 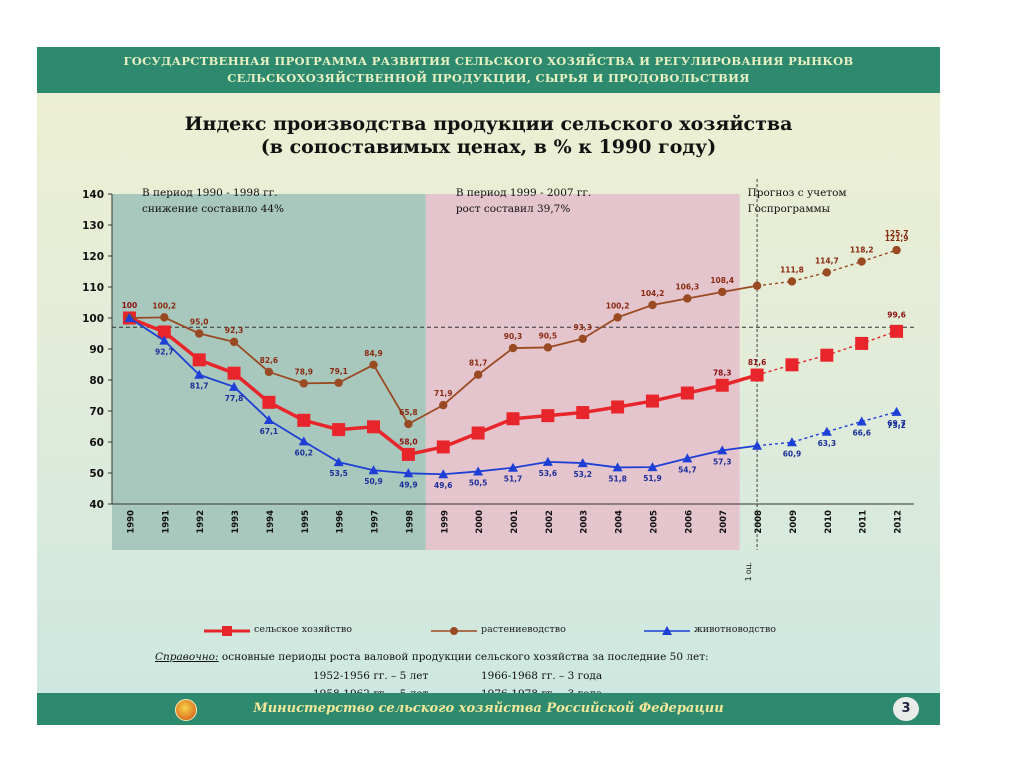 I want to click on y-tick-label: 100, so click(x=93, y=319).